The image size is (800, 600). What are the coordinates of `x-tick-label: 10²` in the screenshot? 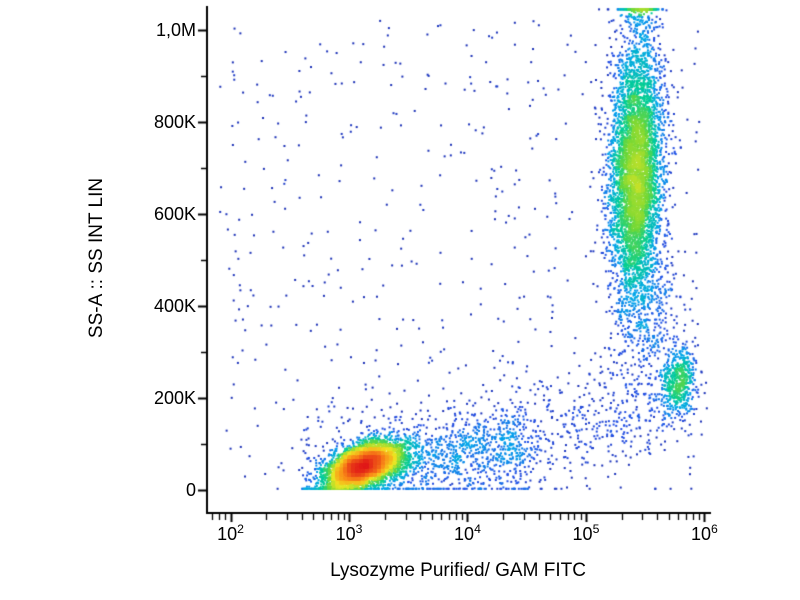 It's located at (230, 533).